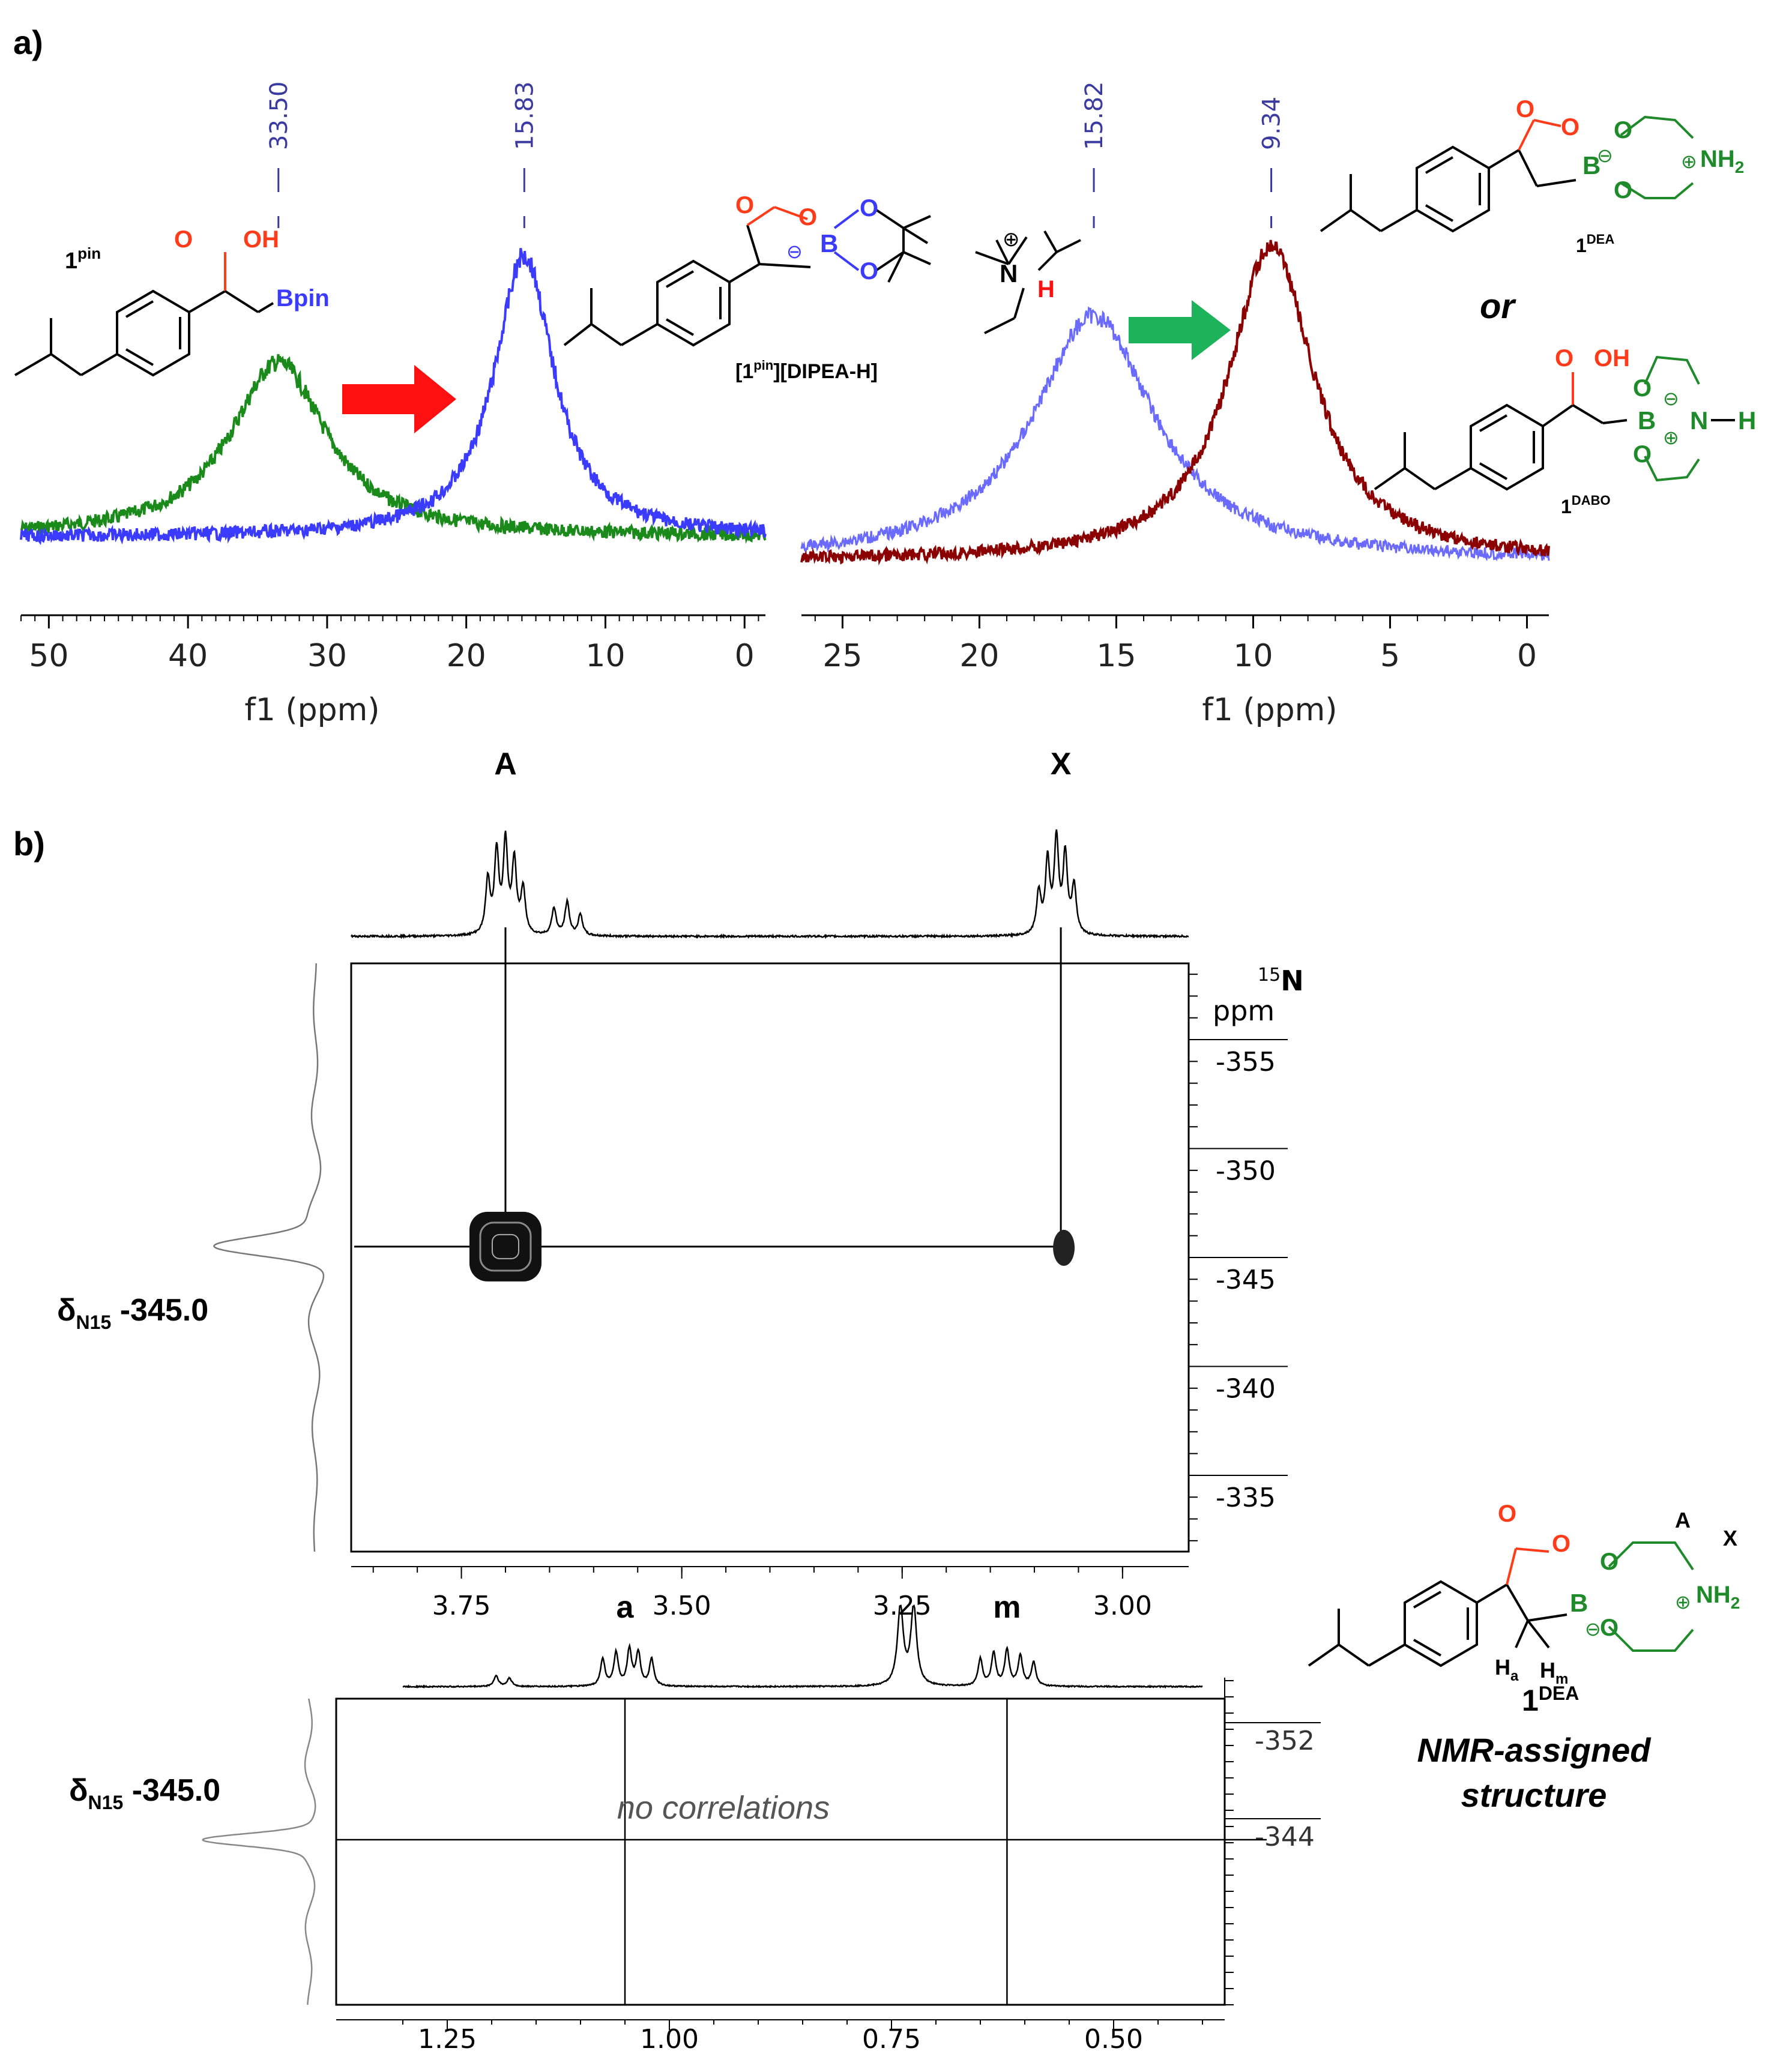 The height and width of the screenshot is (2051, 1792). What do you see at coordinates (1116, 656) in the screenshot?
I see `x-tick-label: 15` at bounding box center [1116, 656].